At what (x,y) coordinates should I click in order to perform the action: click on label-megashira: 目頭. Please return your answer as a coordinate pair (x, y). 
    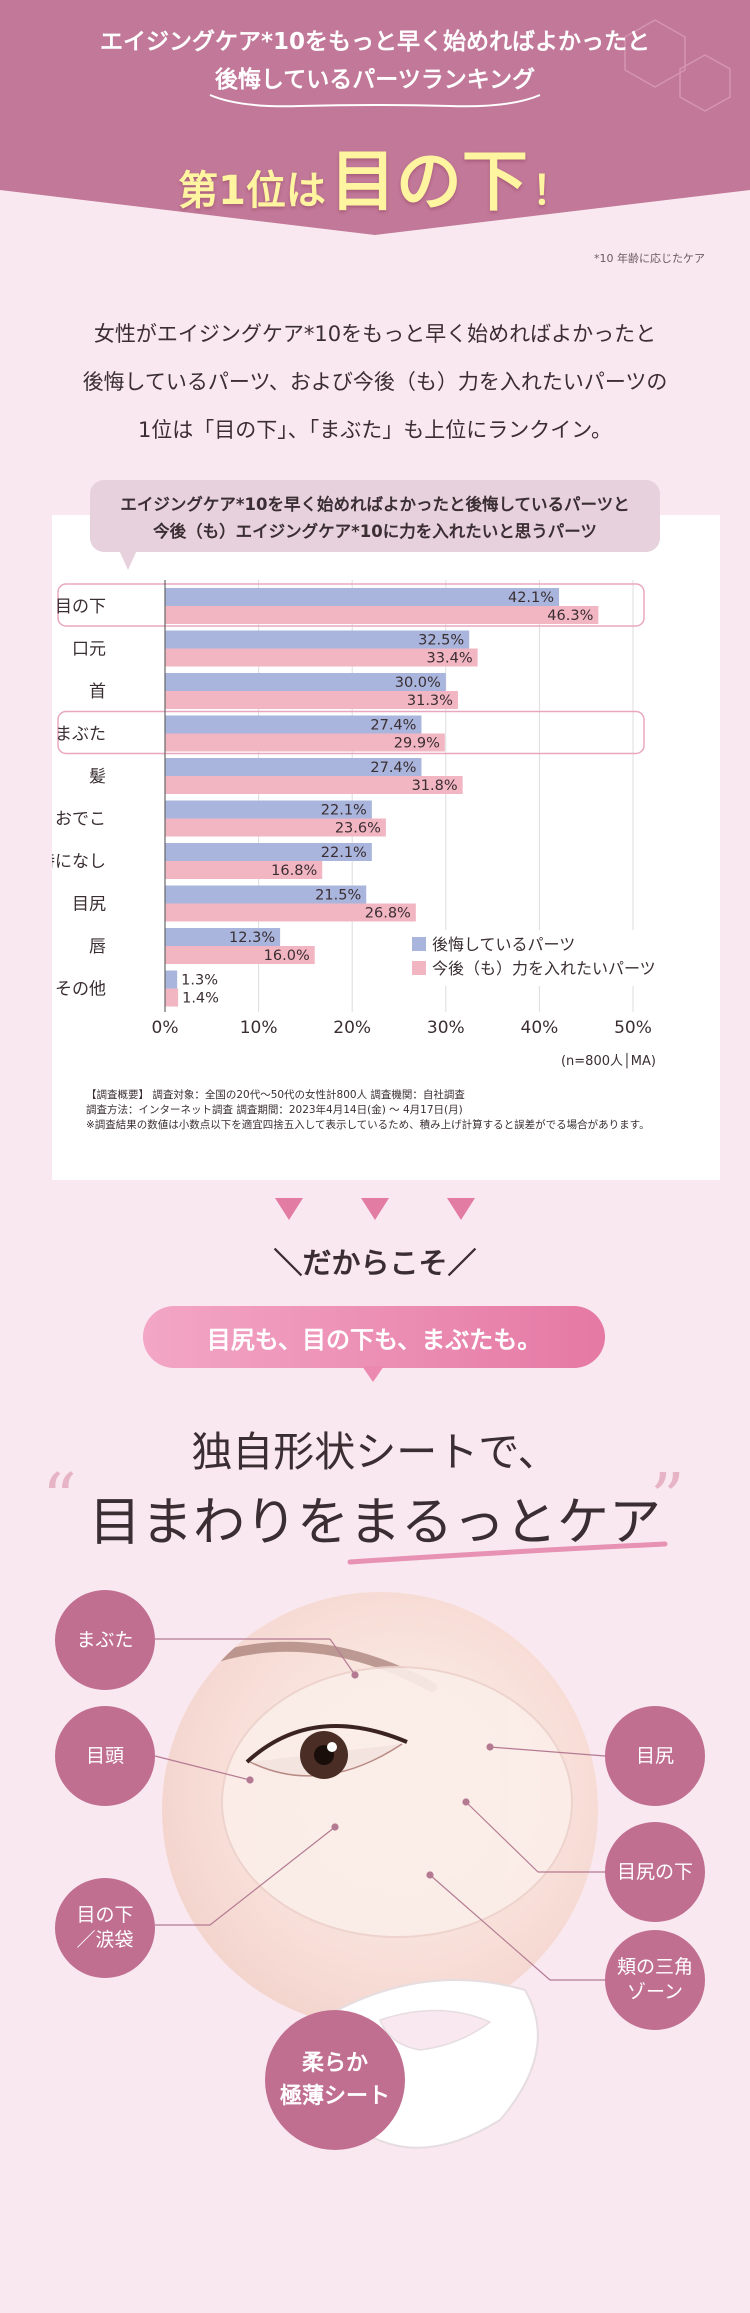
    Looking at the image, I should click on (105, 1756).